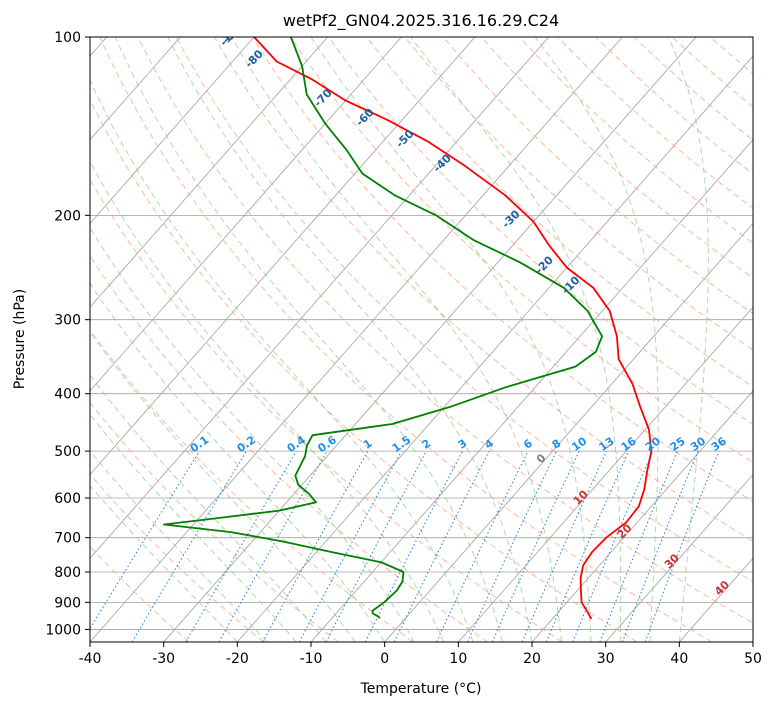 This screenshot has width=775, height=708. Describe the element at coordinates (90, 659) in the screenshot. I see `x-tick-label: -40` at that location.